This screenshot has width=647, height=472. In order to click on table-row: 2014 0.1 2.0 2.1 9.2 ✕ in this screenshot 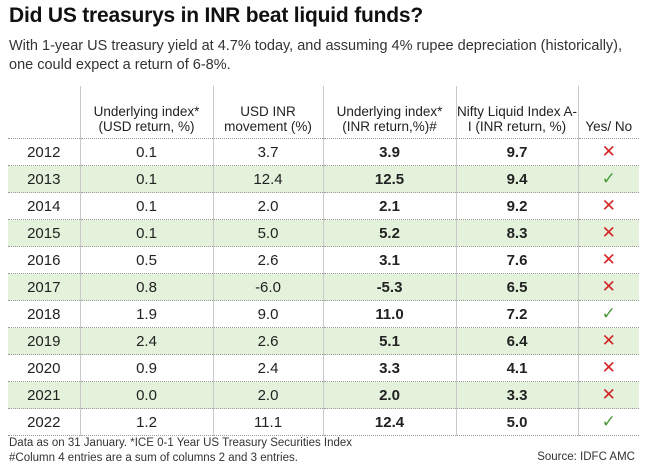, I will do `click(323, 206)`.